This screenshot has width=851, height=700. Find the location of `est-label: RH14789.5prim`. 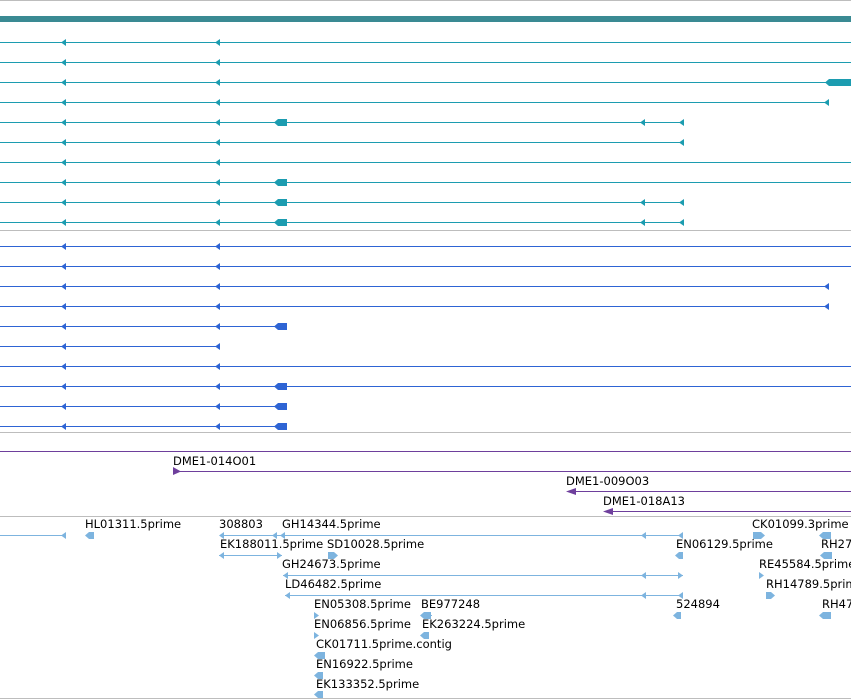

est-label: RH14789.5prim is located at coordinates (808, 584).